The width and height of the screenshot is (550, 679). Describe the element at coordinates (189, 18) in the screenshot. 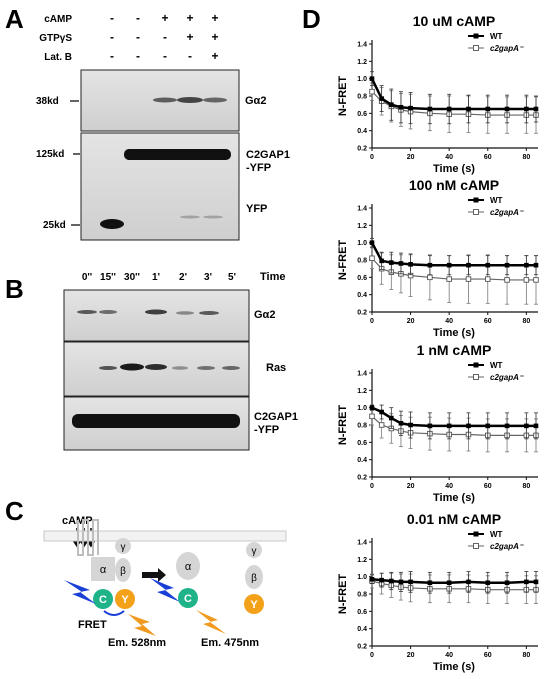

I see `lane-sign: +` at that location.